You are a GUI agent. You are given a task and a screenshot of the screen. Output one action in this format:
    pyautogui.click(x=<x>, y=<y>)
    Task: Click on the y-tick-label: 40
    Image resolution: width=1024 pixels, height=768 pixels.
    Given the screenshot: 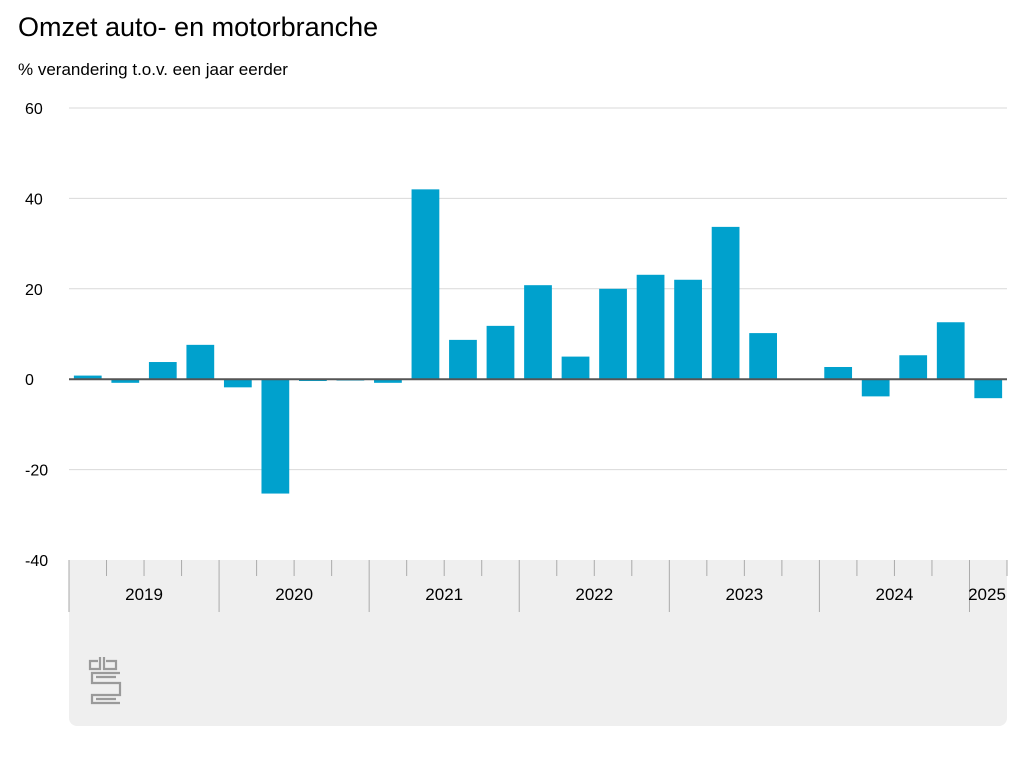 What is the action you would take?
    pyautogui.click(x=34, y=199)
    